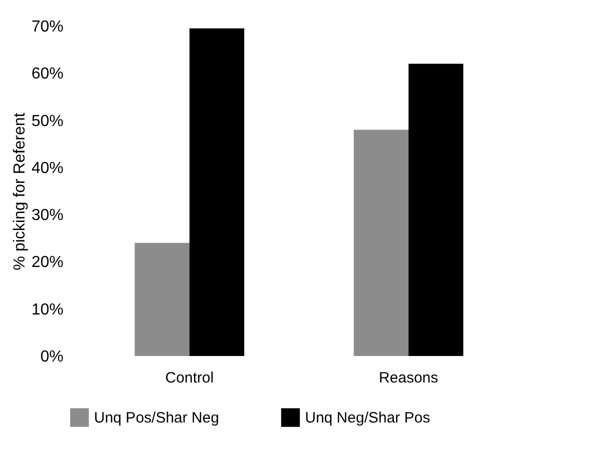  What do you see at coordinates (47, 121) in the screenshot?
I see `y-tick-label: 50%` at bounding box center [47, 121].